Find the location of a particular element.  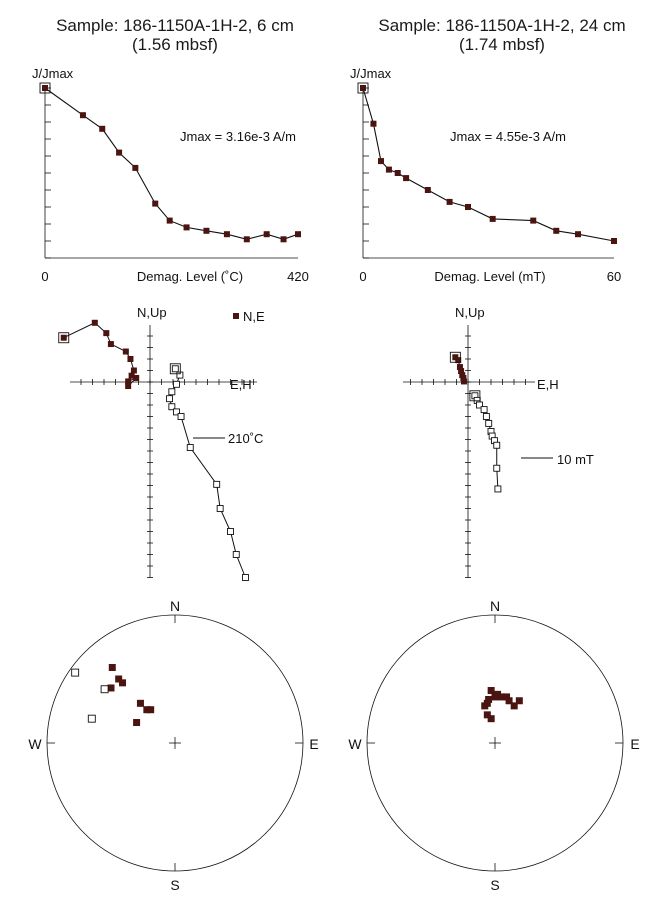

zijderveld-right-series is located at coordinates (475, 422).